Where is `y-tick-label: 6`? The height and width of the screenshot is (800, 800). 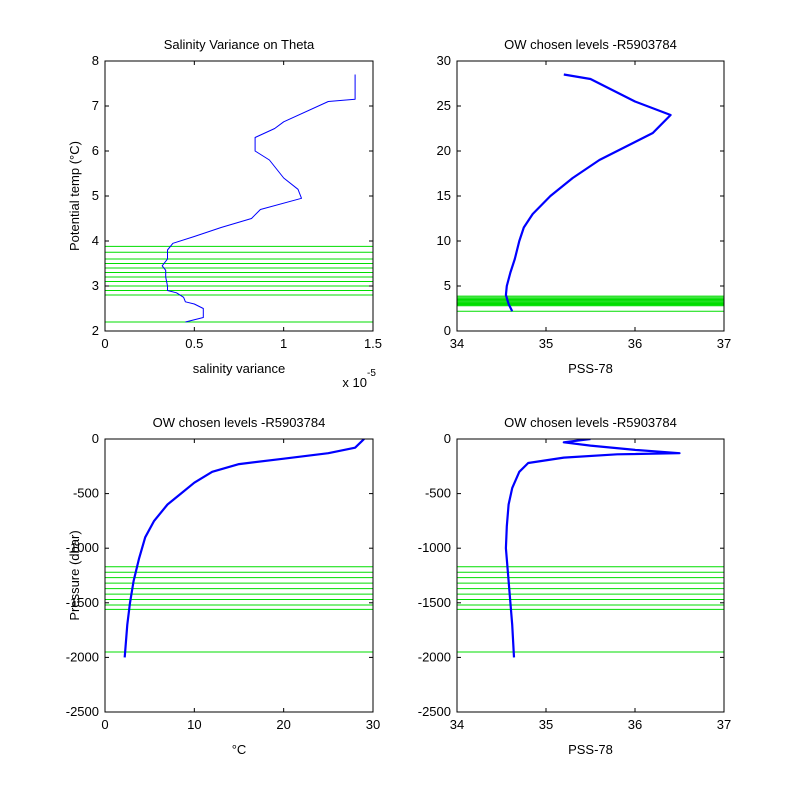 y-tick-label: 6 is located at coordinates (95, 150).